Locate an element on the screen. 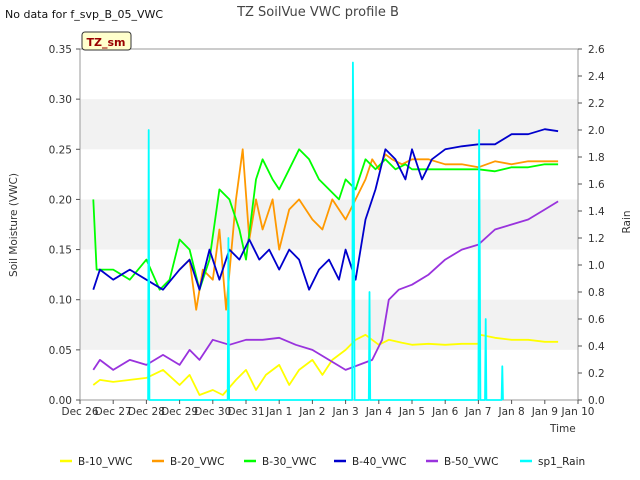 Image resolution: width=640 pixels, height=480 pixels. y-tick-label: 0.25 is located at coordinates (60, 150).